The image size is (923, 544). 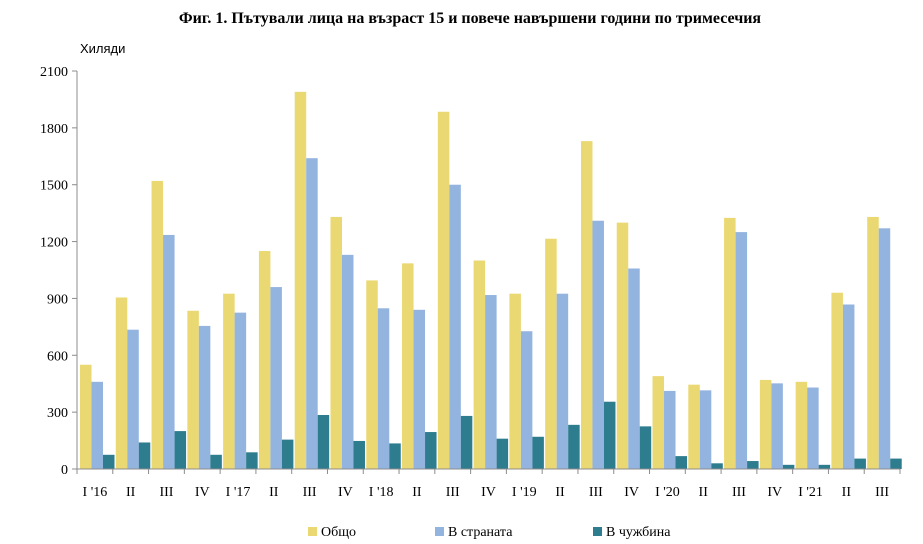 I want to click on x-tick-label-8: I '18, so click(x=381, y=492).